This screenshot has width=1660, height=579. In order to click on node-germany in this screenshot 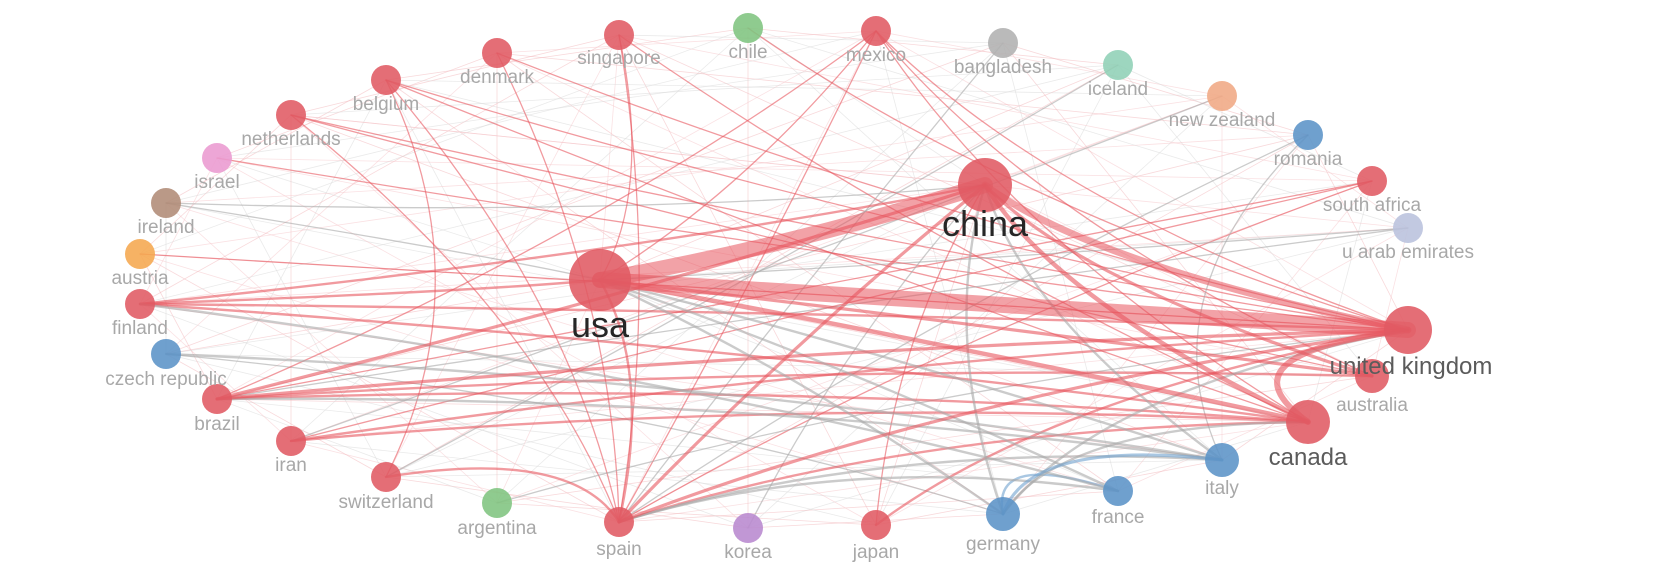, I will do `click(1003, 514)`.